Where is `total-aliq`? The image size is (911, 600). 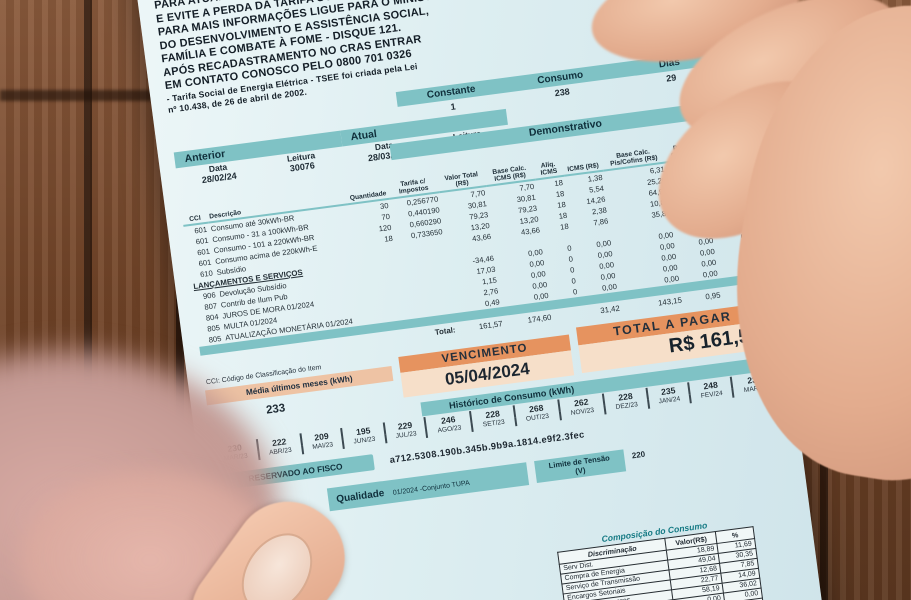 total-aliq is located at coordinates (567, 313).